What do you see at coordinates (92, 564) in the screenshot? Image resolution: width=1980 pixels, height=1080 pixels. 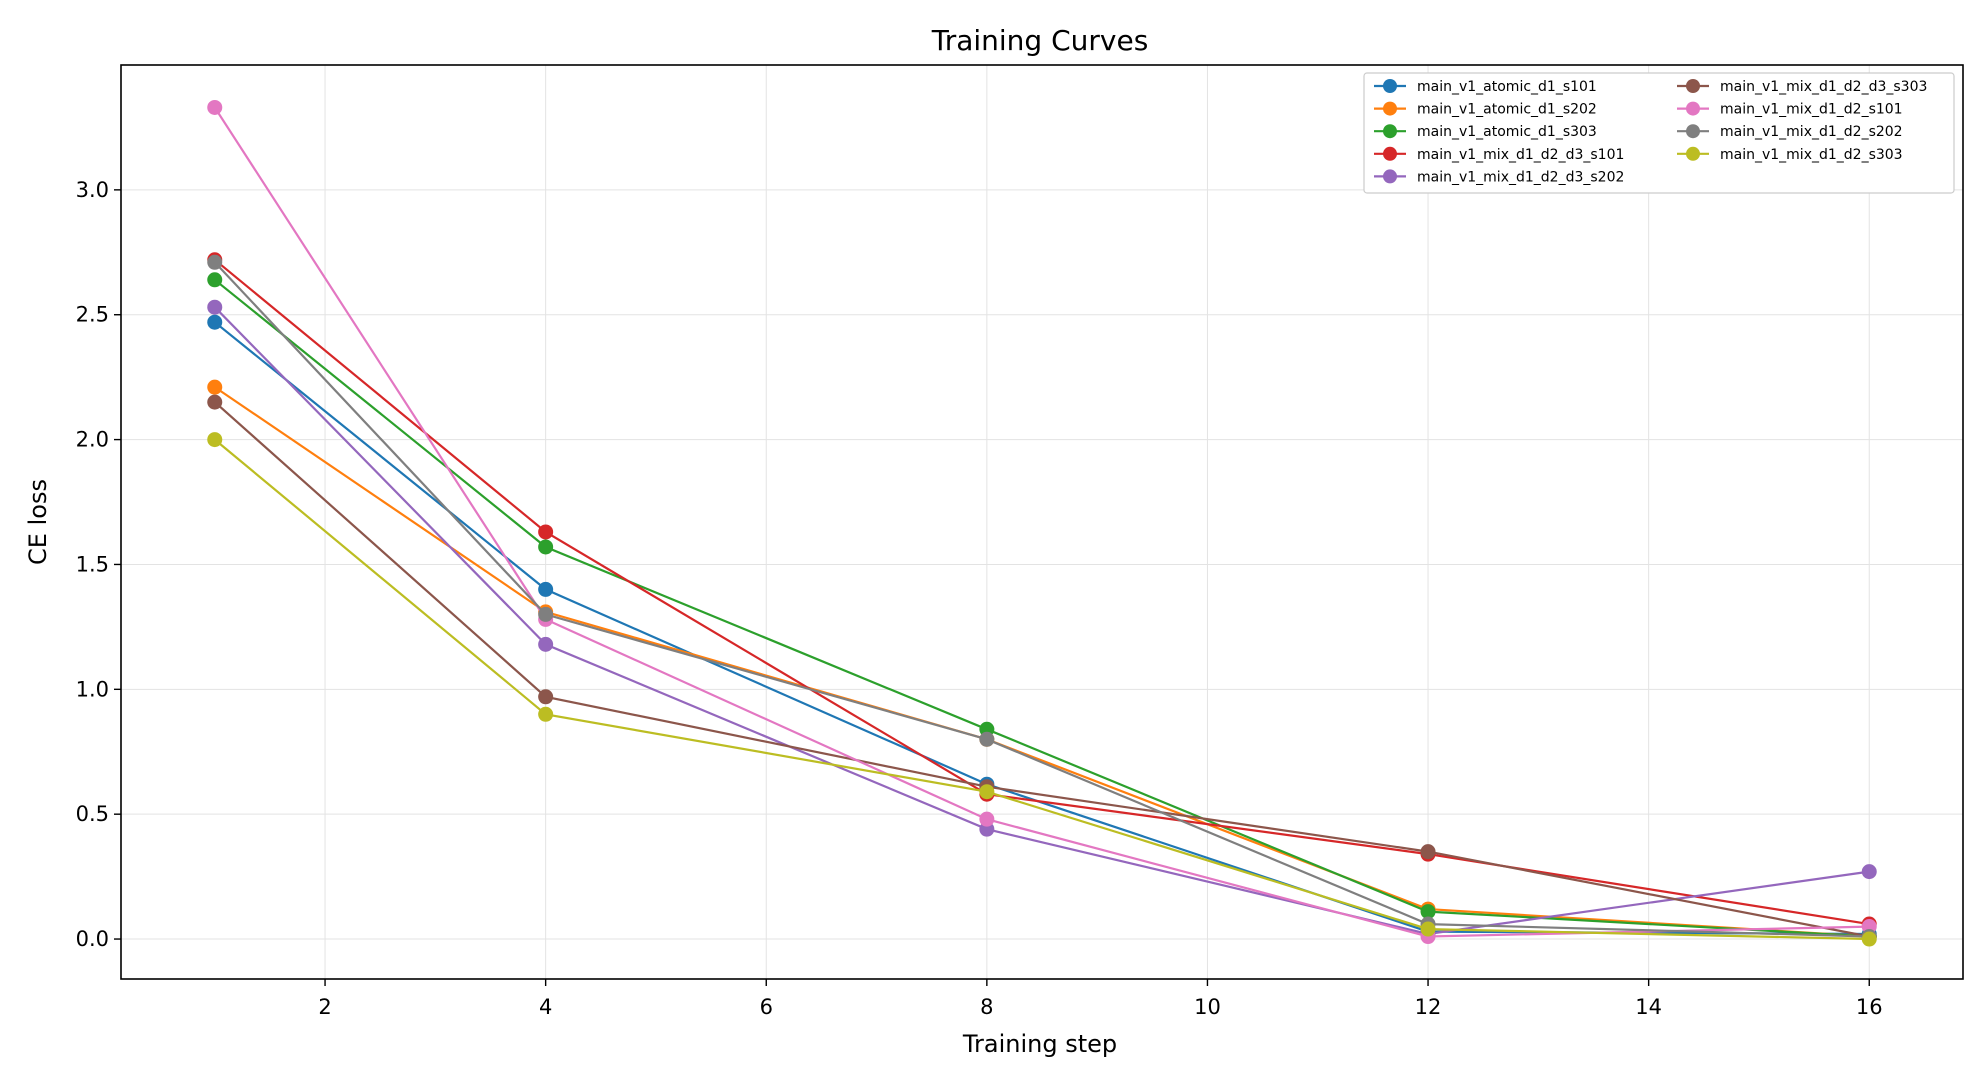 I see `y-tick-label: 1.5` at bounding box center [92, 564].